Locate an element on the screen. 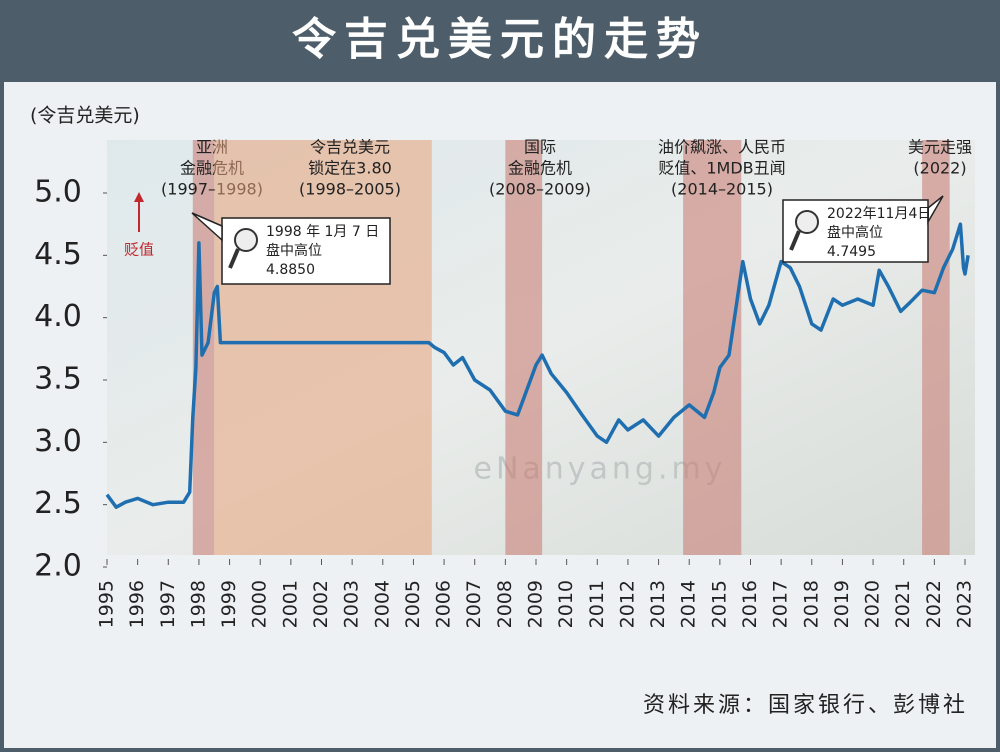  x-tick-label: 2017 is located at coordinates (781, 604).